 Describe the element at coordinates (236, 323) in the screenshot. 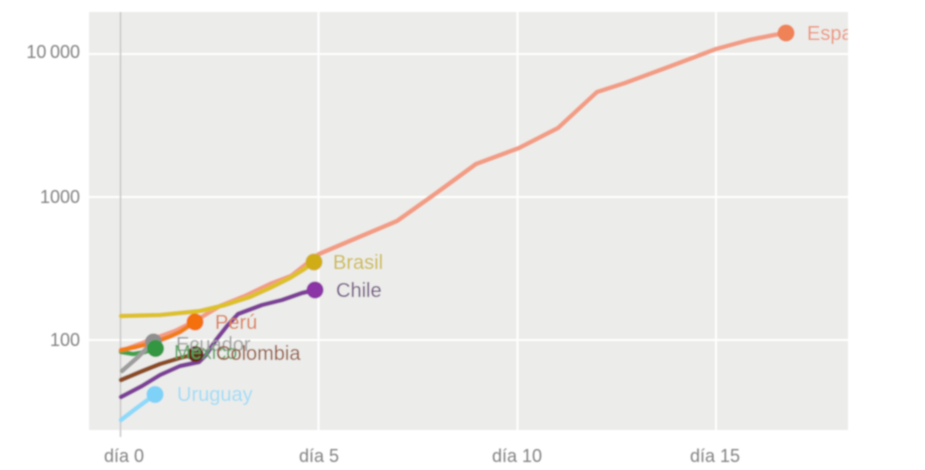

I see `svg-text: Perú` at that location.